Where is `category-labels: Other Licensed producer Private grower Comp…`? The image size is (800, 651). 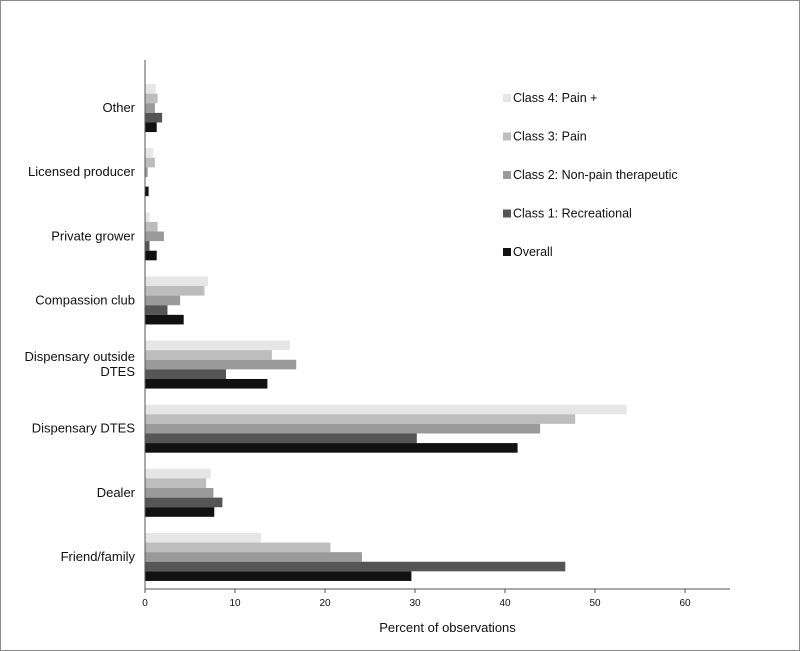 category-labels: Other Licensed producer Private grower Comp… is located at coordinates (79, 332).